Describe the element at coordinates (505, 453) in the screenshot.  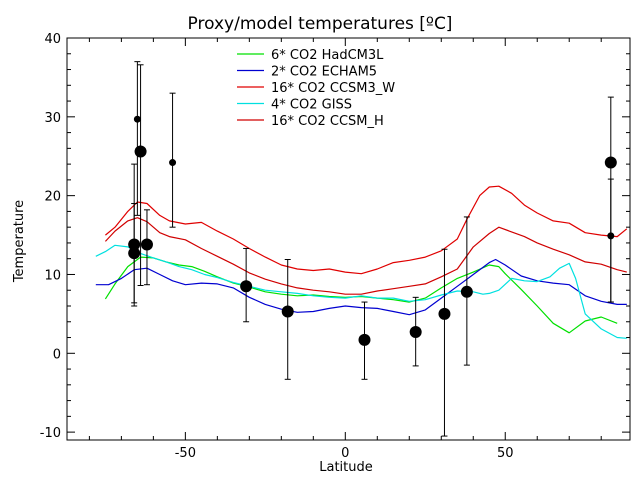
I see `x-tick-label: 50` at that location.